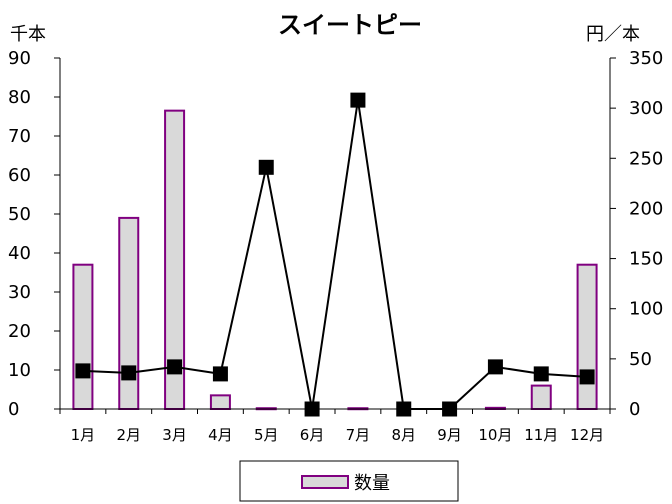 Image resolution: width=672 pixels, height=504 pixels. What do you see at coordinates (13, 409) in the screenshot?
I see `left-tick-label: 0` at bounding box center [13, 409].